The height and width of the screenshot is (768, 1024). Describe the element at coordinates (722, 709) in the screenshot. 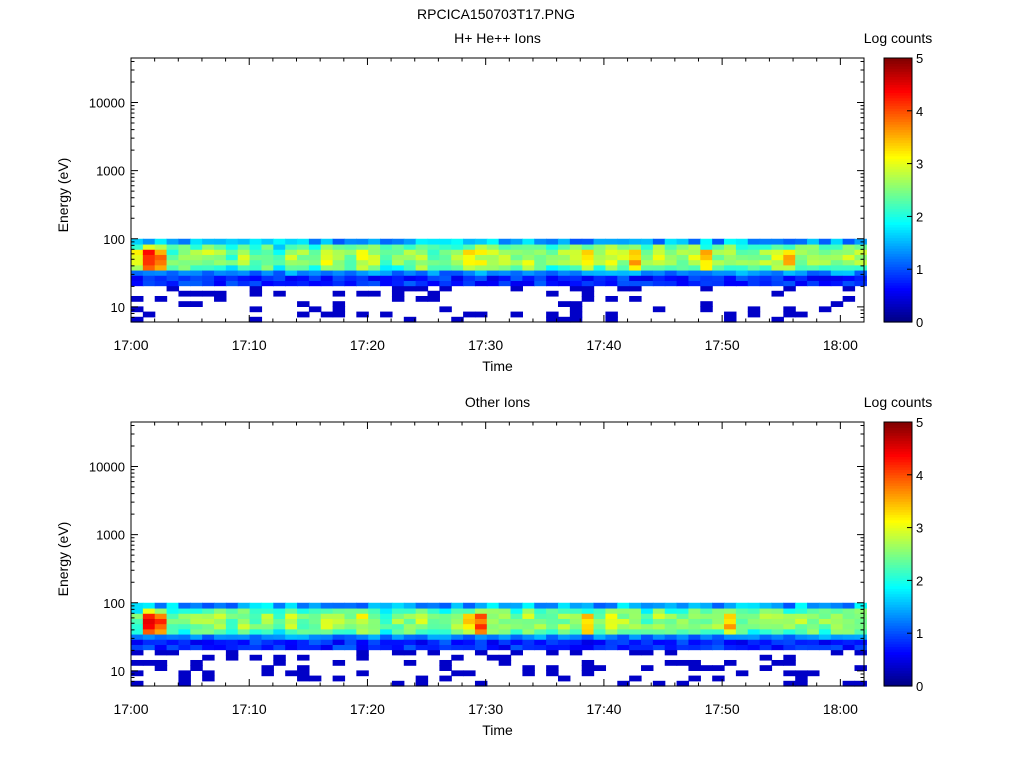

I see `x-tick-label: 17:50` at that location.